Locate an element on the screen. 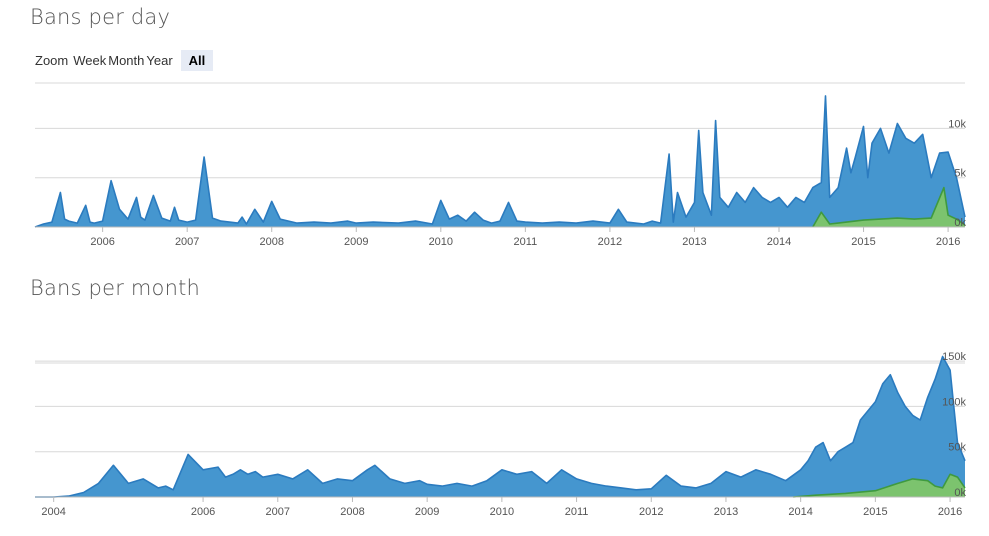 The image size is (989, 536). zoom-week-button: Week is located at coordinates (90, 60).